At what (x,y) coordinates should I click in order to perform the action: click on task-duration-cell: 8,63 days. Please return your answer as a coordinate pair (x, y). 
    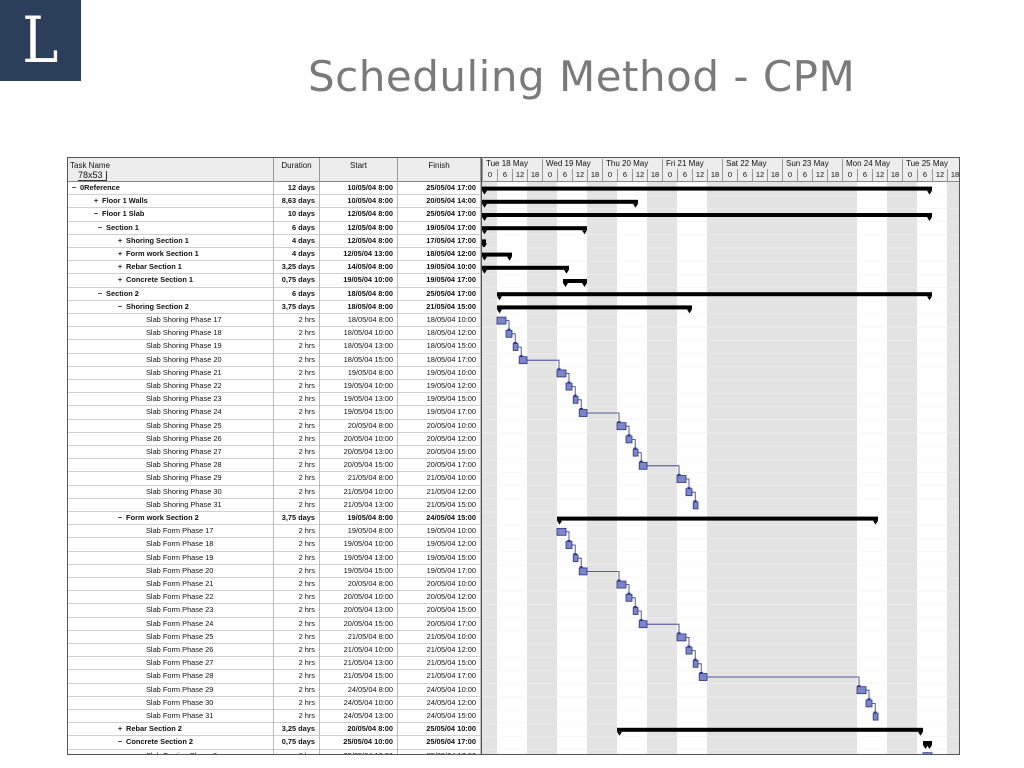
    Looking at the image, I should click on (297, 202).